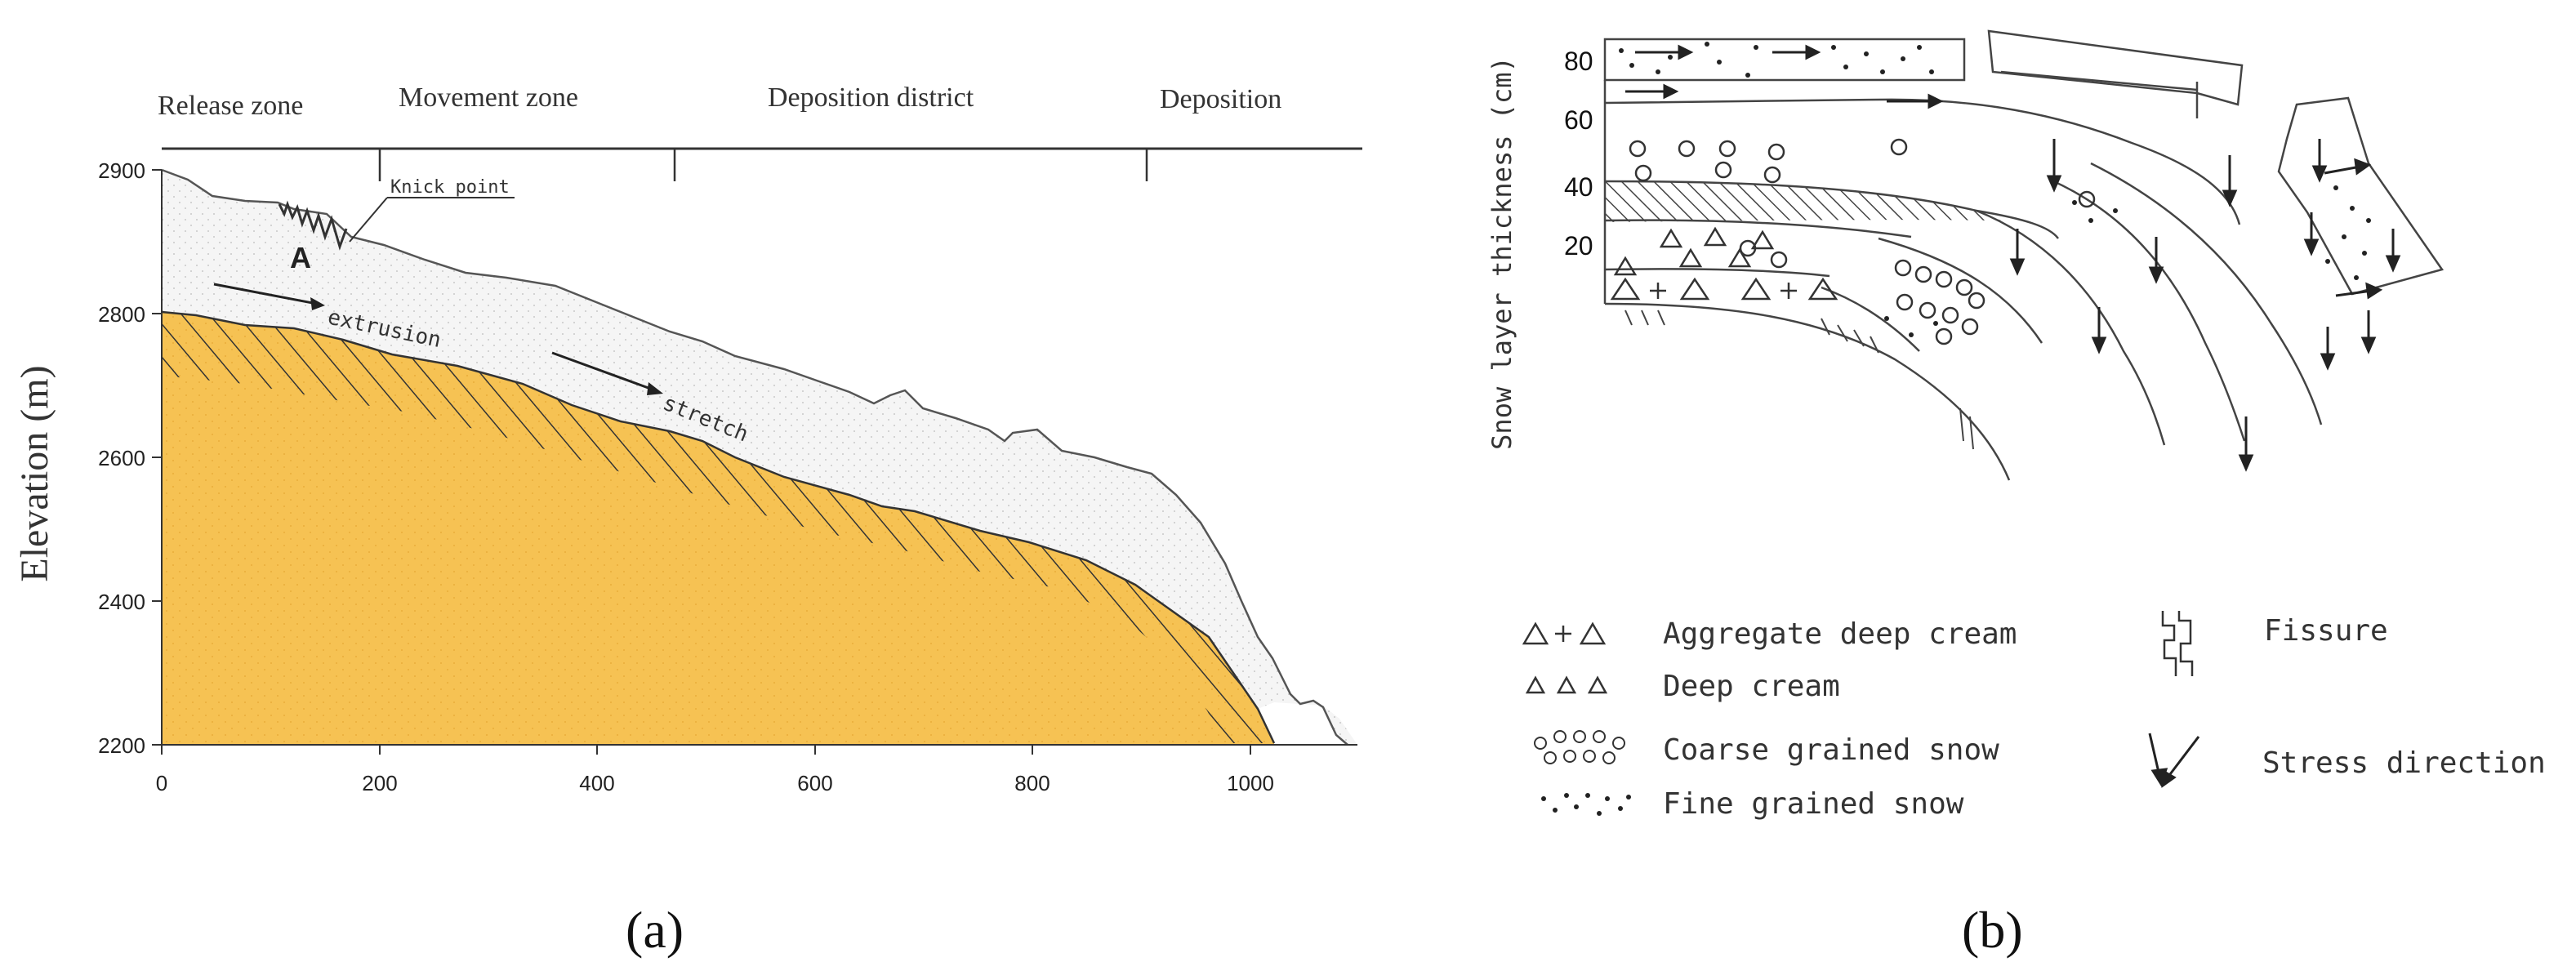  I want to click on knick-point-leader, so click(368, 220).